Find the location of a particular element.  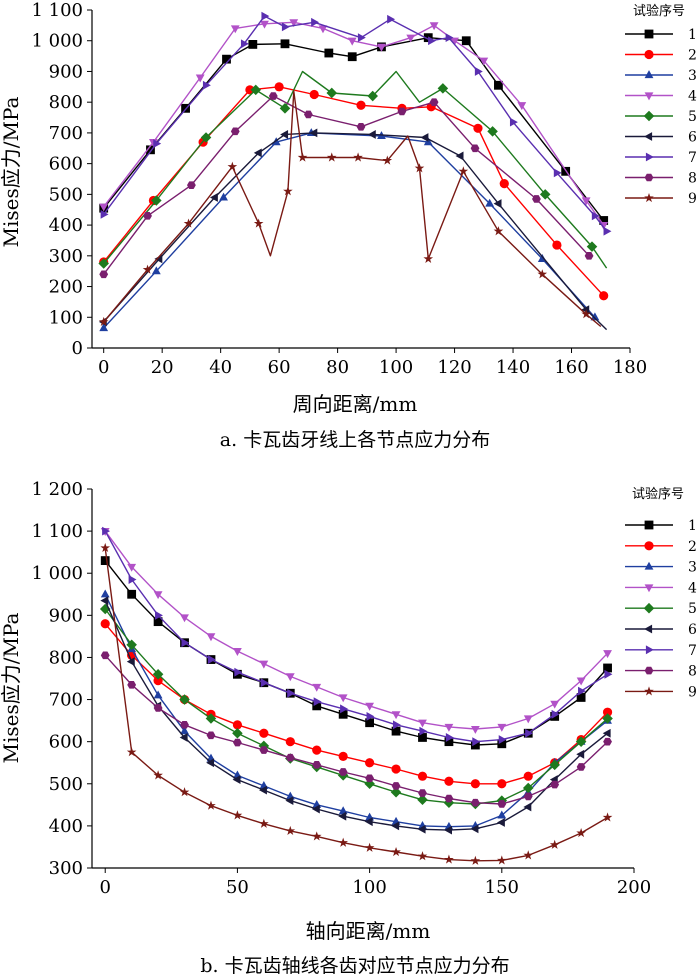

chart-b-xtick-label: 150 is located at coordinates (502, 887).